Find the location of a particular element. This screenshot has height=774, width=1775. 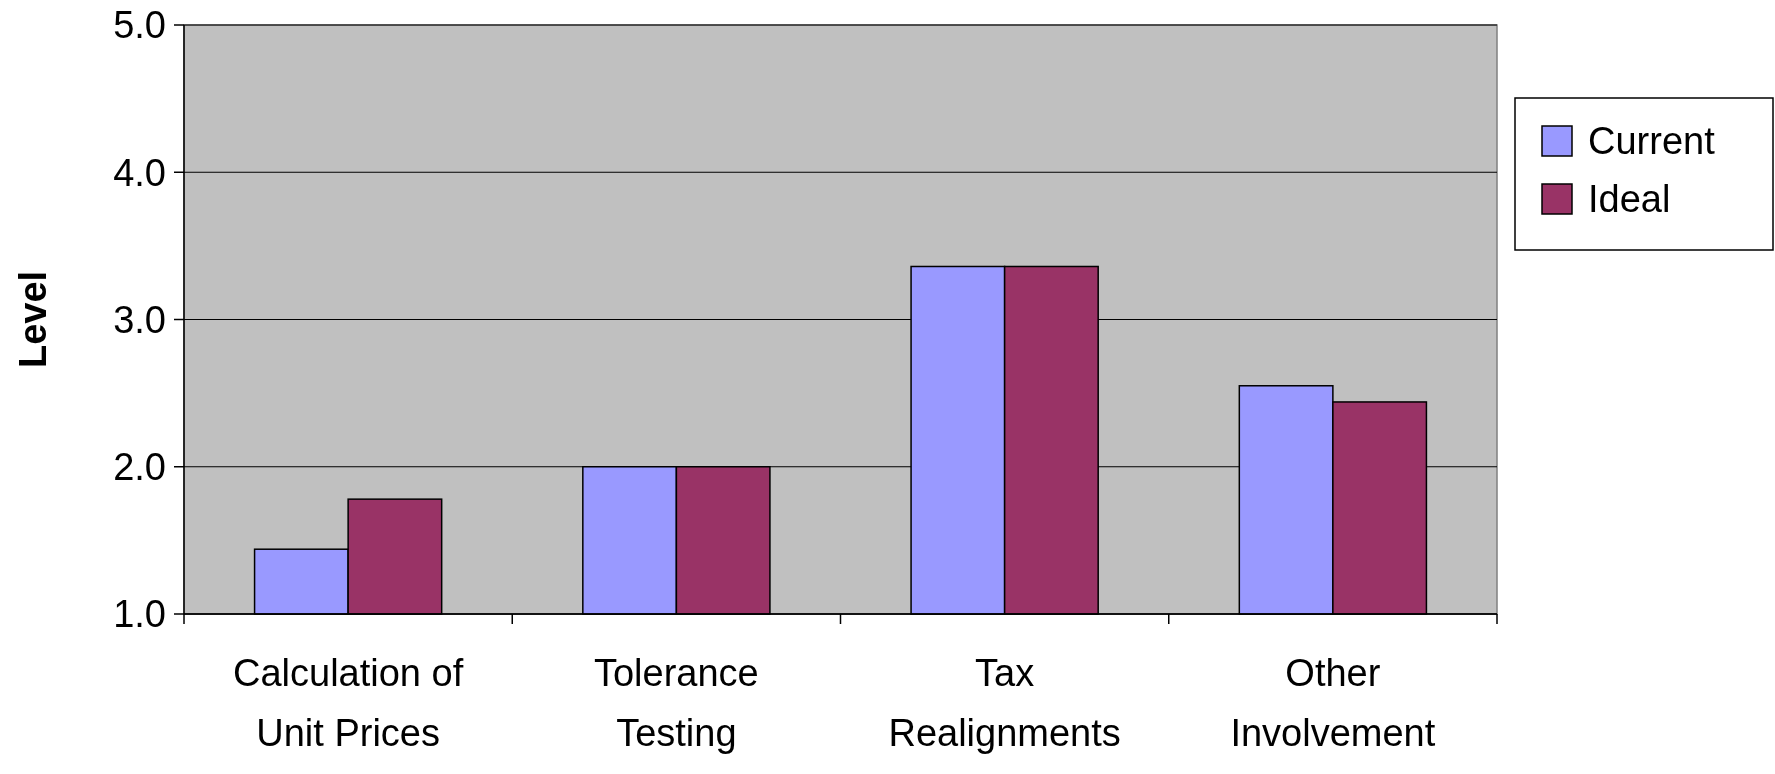

x-tick-label: Calculation of Unit Prices is located at coordinates (348, 703).